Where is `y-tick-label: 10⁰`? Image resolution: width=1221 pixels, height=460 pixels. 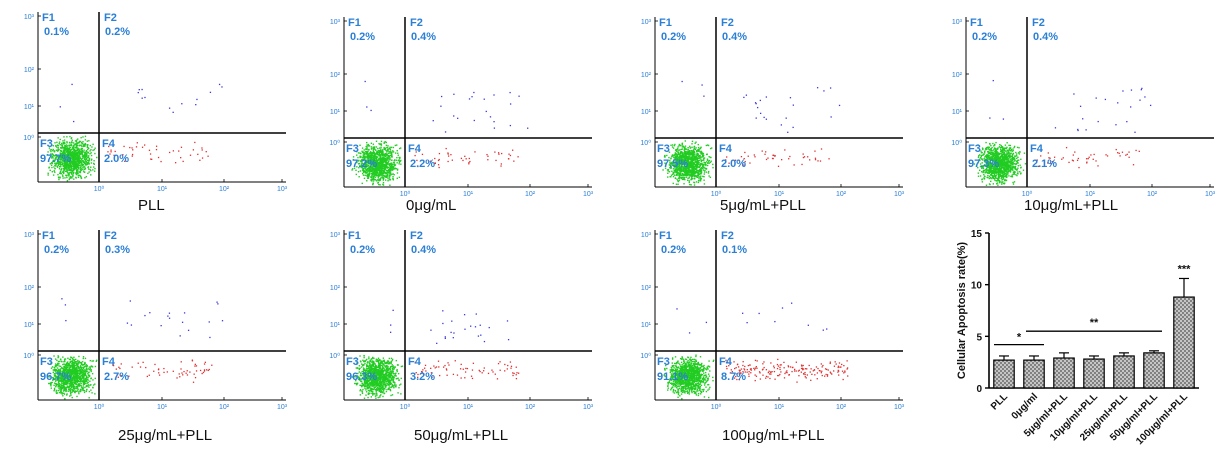
y-tick-label: 10⁰ is located at coordinates (28, 356).